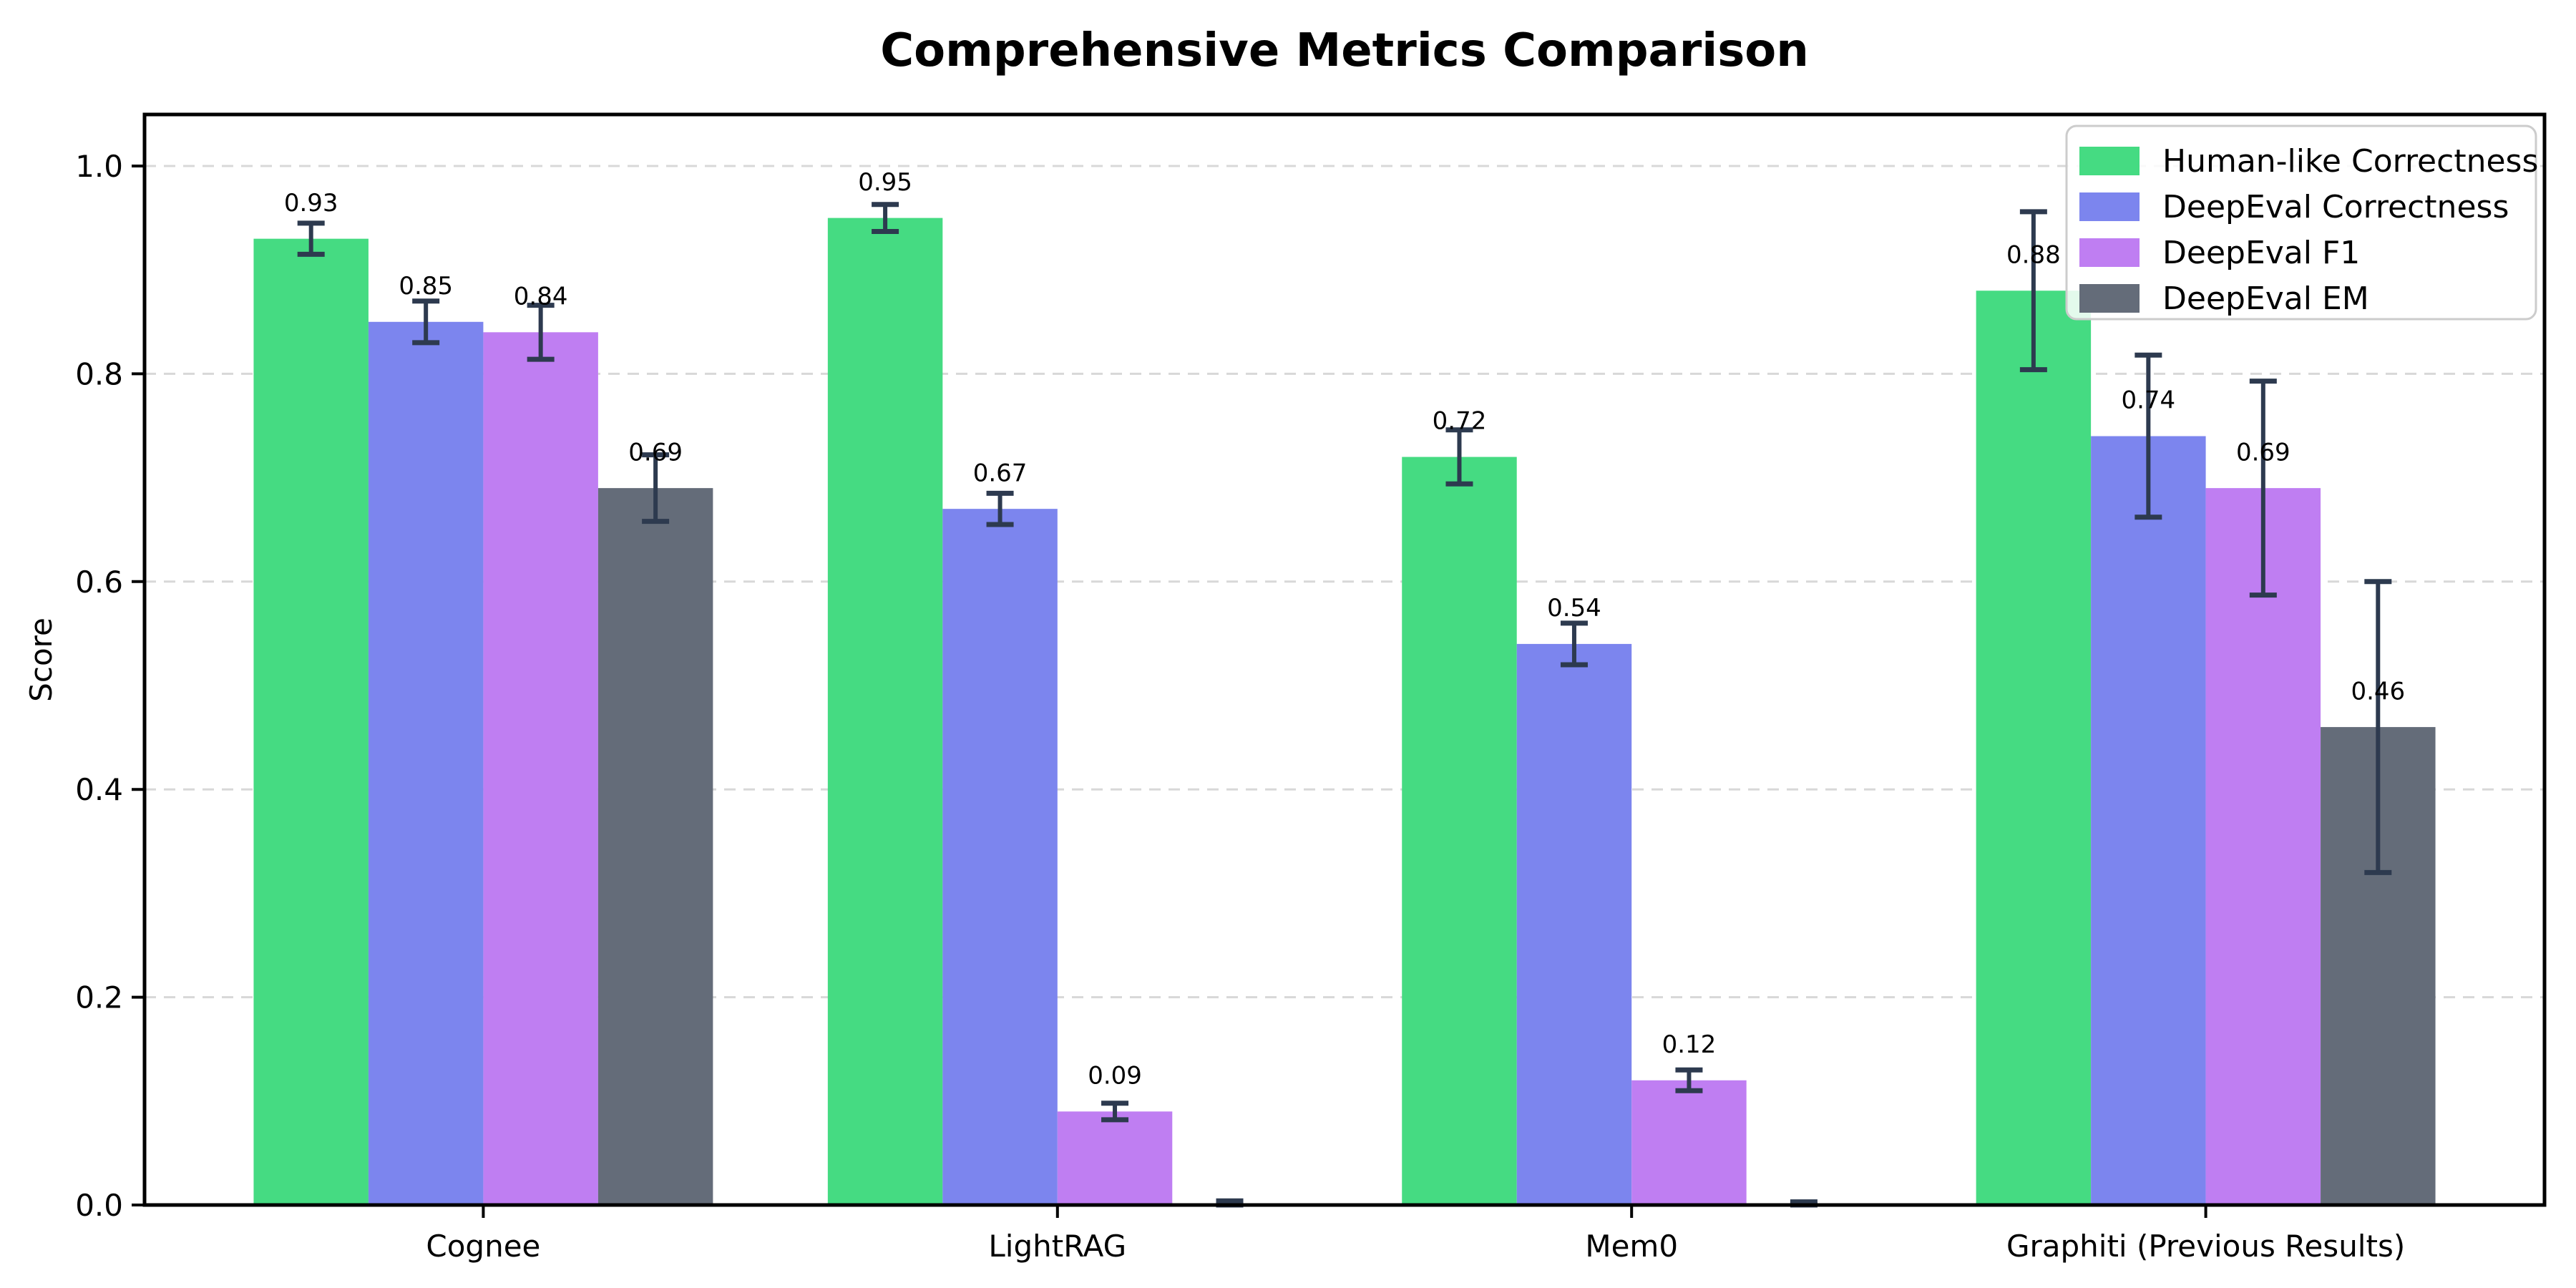 The image size is (2576, 1288). I want to click on value-label: 0.12, so click(1690, 1044).